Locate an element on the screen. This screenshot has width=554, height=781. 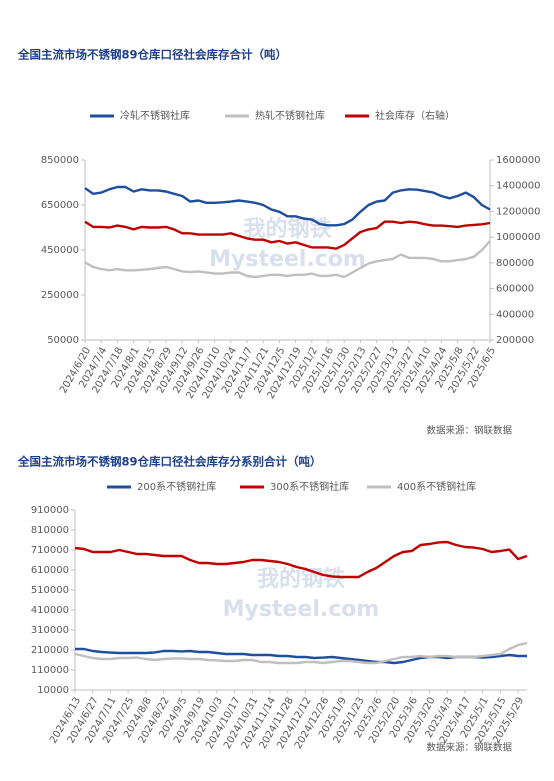
y2-tick-label: 1200000 is located at coordinates (518, 211).